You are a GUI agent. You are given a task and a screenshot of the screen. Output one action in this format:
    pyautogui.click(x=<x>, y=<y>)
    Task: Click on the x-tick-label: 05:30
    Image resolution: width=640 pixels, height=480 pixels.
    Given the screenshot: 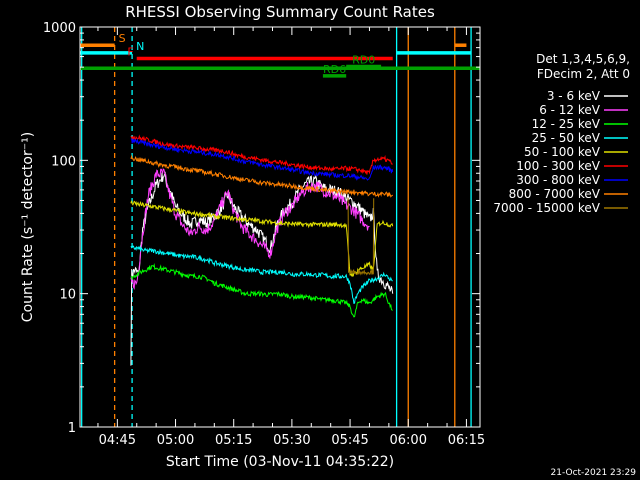 What is the action you would take?
    pyautogui.click(x=291, y=440)
    